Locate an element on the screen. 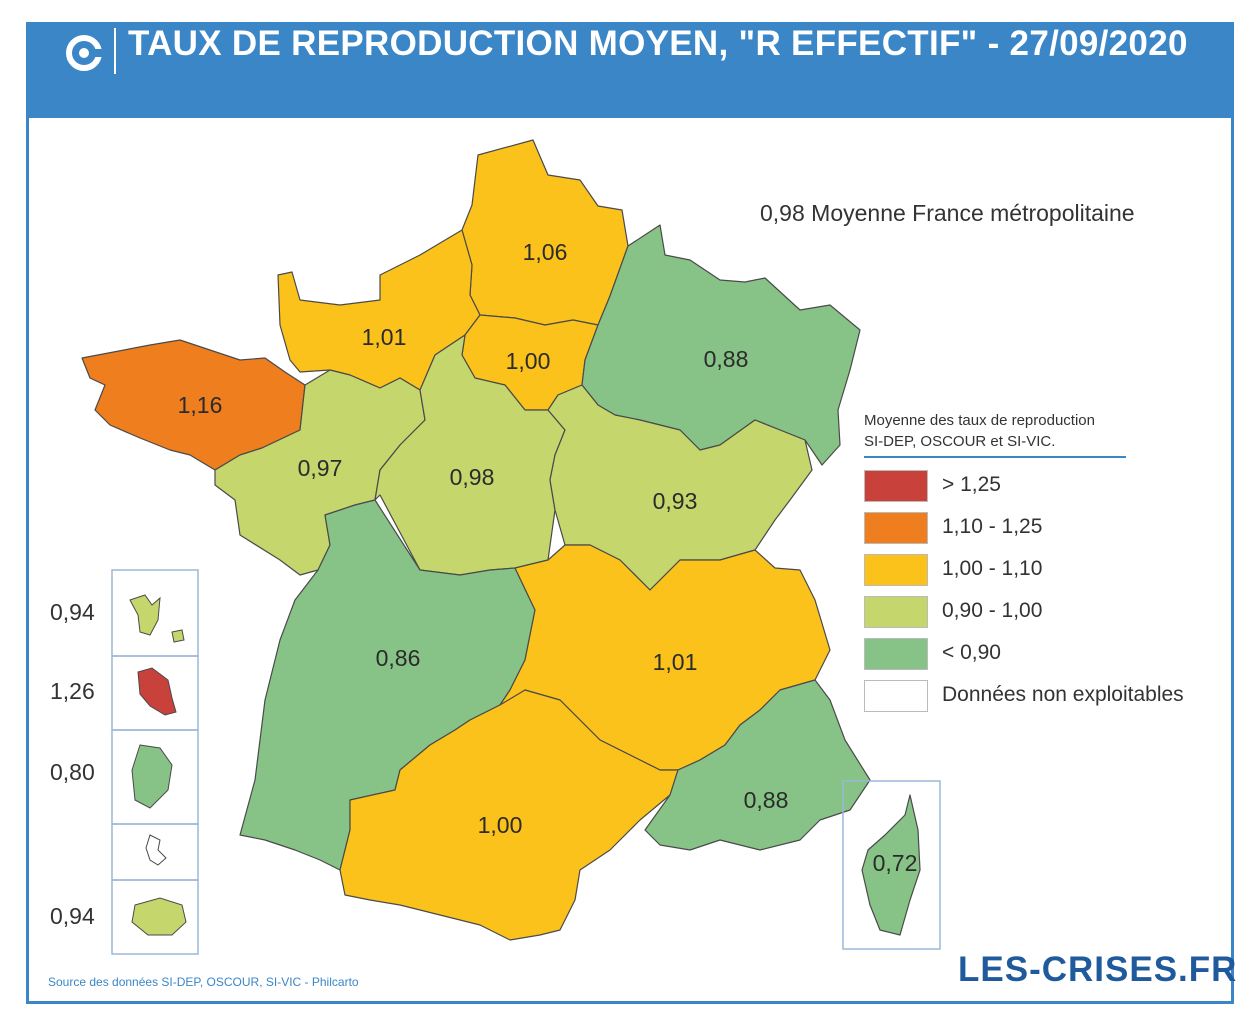 The height and width of the screenshot is (1024, 1259). region-corse is located at coordinates (891, 865).